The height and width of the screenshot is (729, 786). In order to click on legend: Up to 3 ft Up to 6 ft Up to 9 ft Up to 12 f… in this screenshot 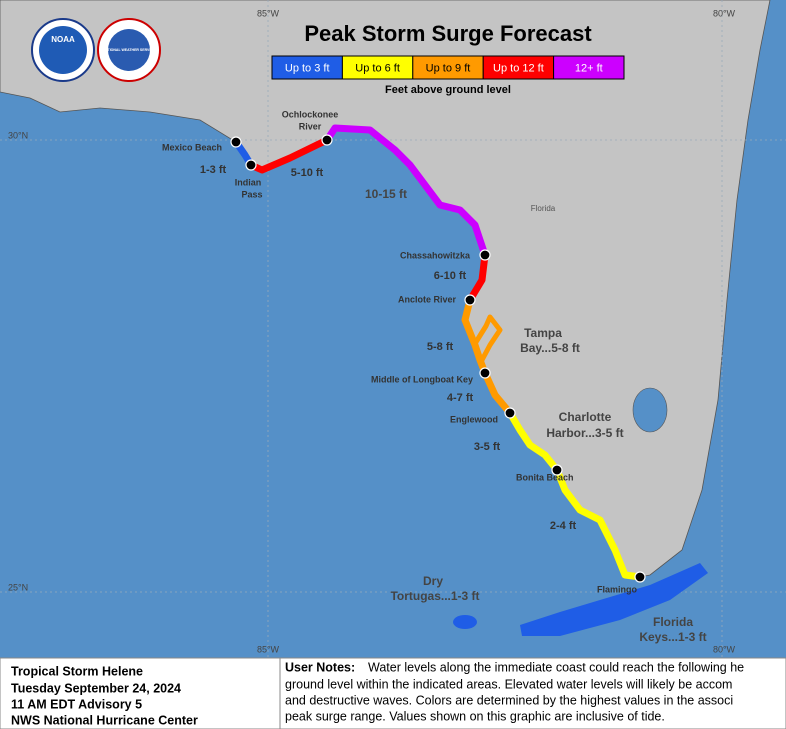, I will do `click(448, 67)`.